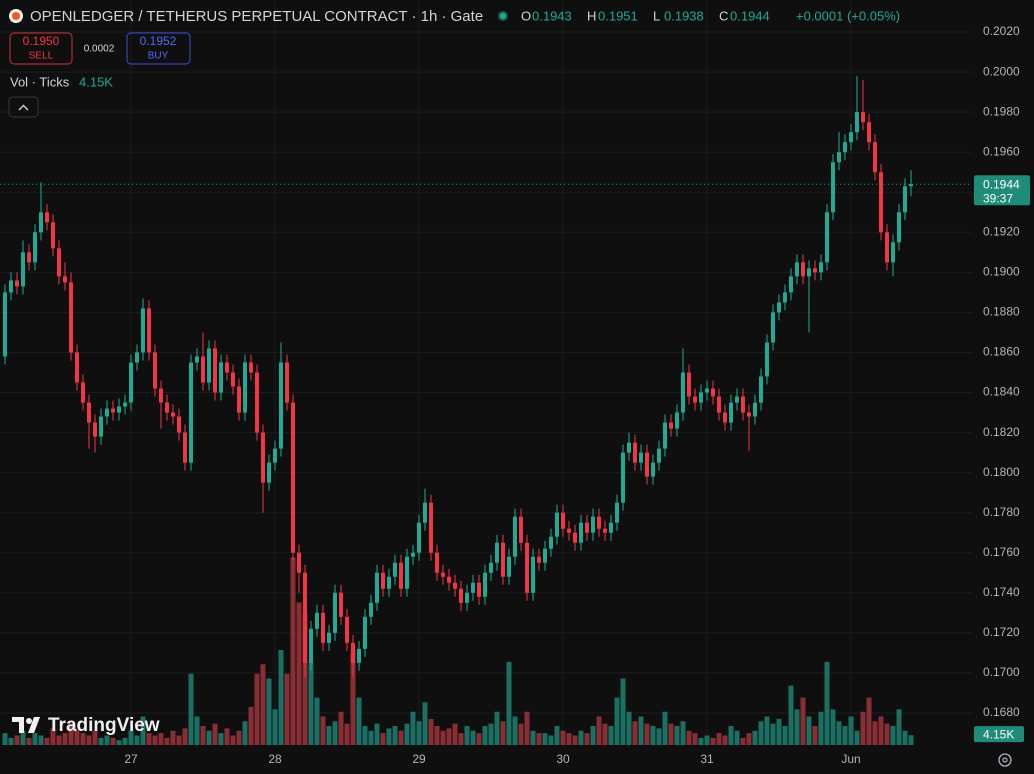 The height and width of the screenshot is (774, 1034). What do you see at coordinates (99, 49) in the screenshot?
I see `spread: 0.0002` at bounding box center [99, 49].